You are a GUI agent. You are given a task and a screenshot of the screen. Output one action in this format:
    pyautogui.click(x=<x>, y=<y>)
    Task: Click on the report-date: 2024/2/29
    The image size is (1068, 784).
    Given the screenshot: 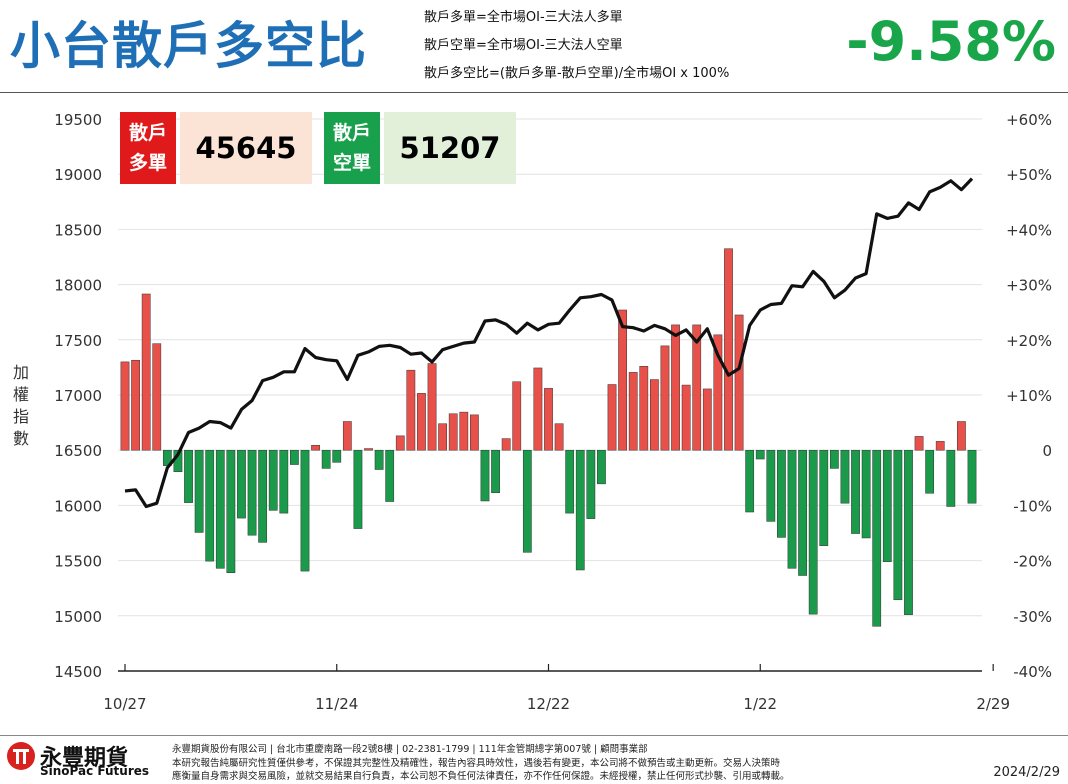 What is the action you would take?
    pyautogui.click(x=1026, y=772)
    